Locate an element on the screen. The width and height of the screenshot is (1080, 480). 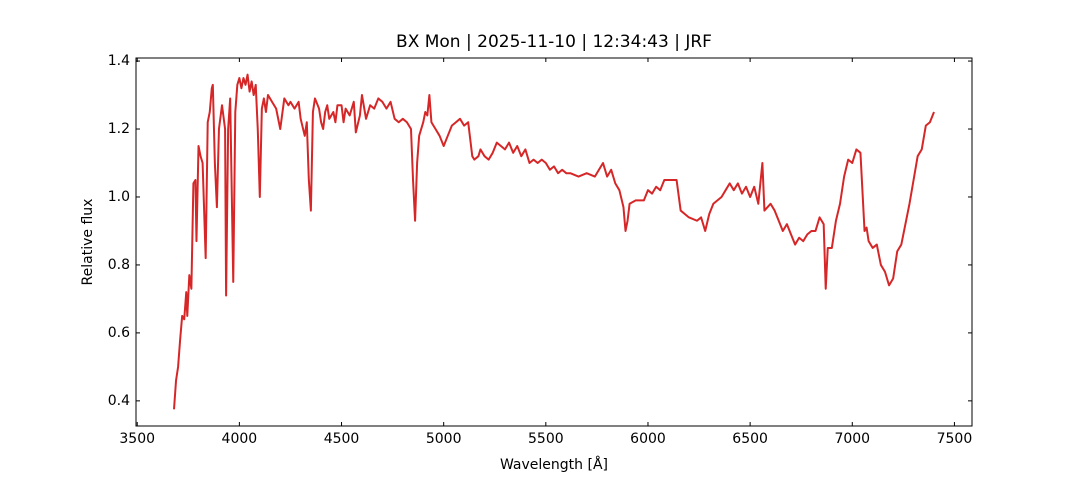
x-tick-label: 5500 is located at coordinates (546, 439).